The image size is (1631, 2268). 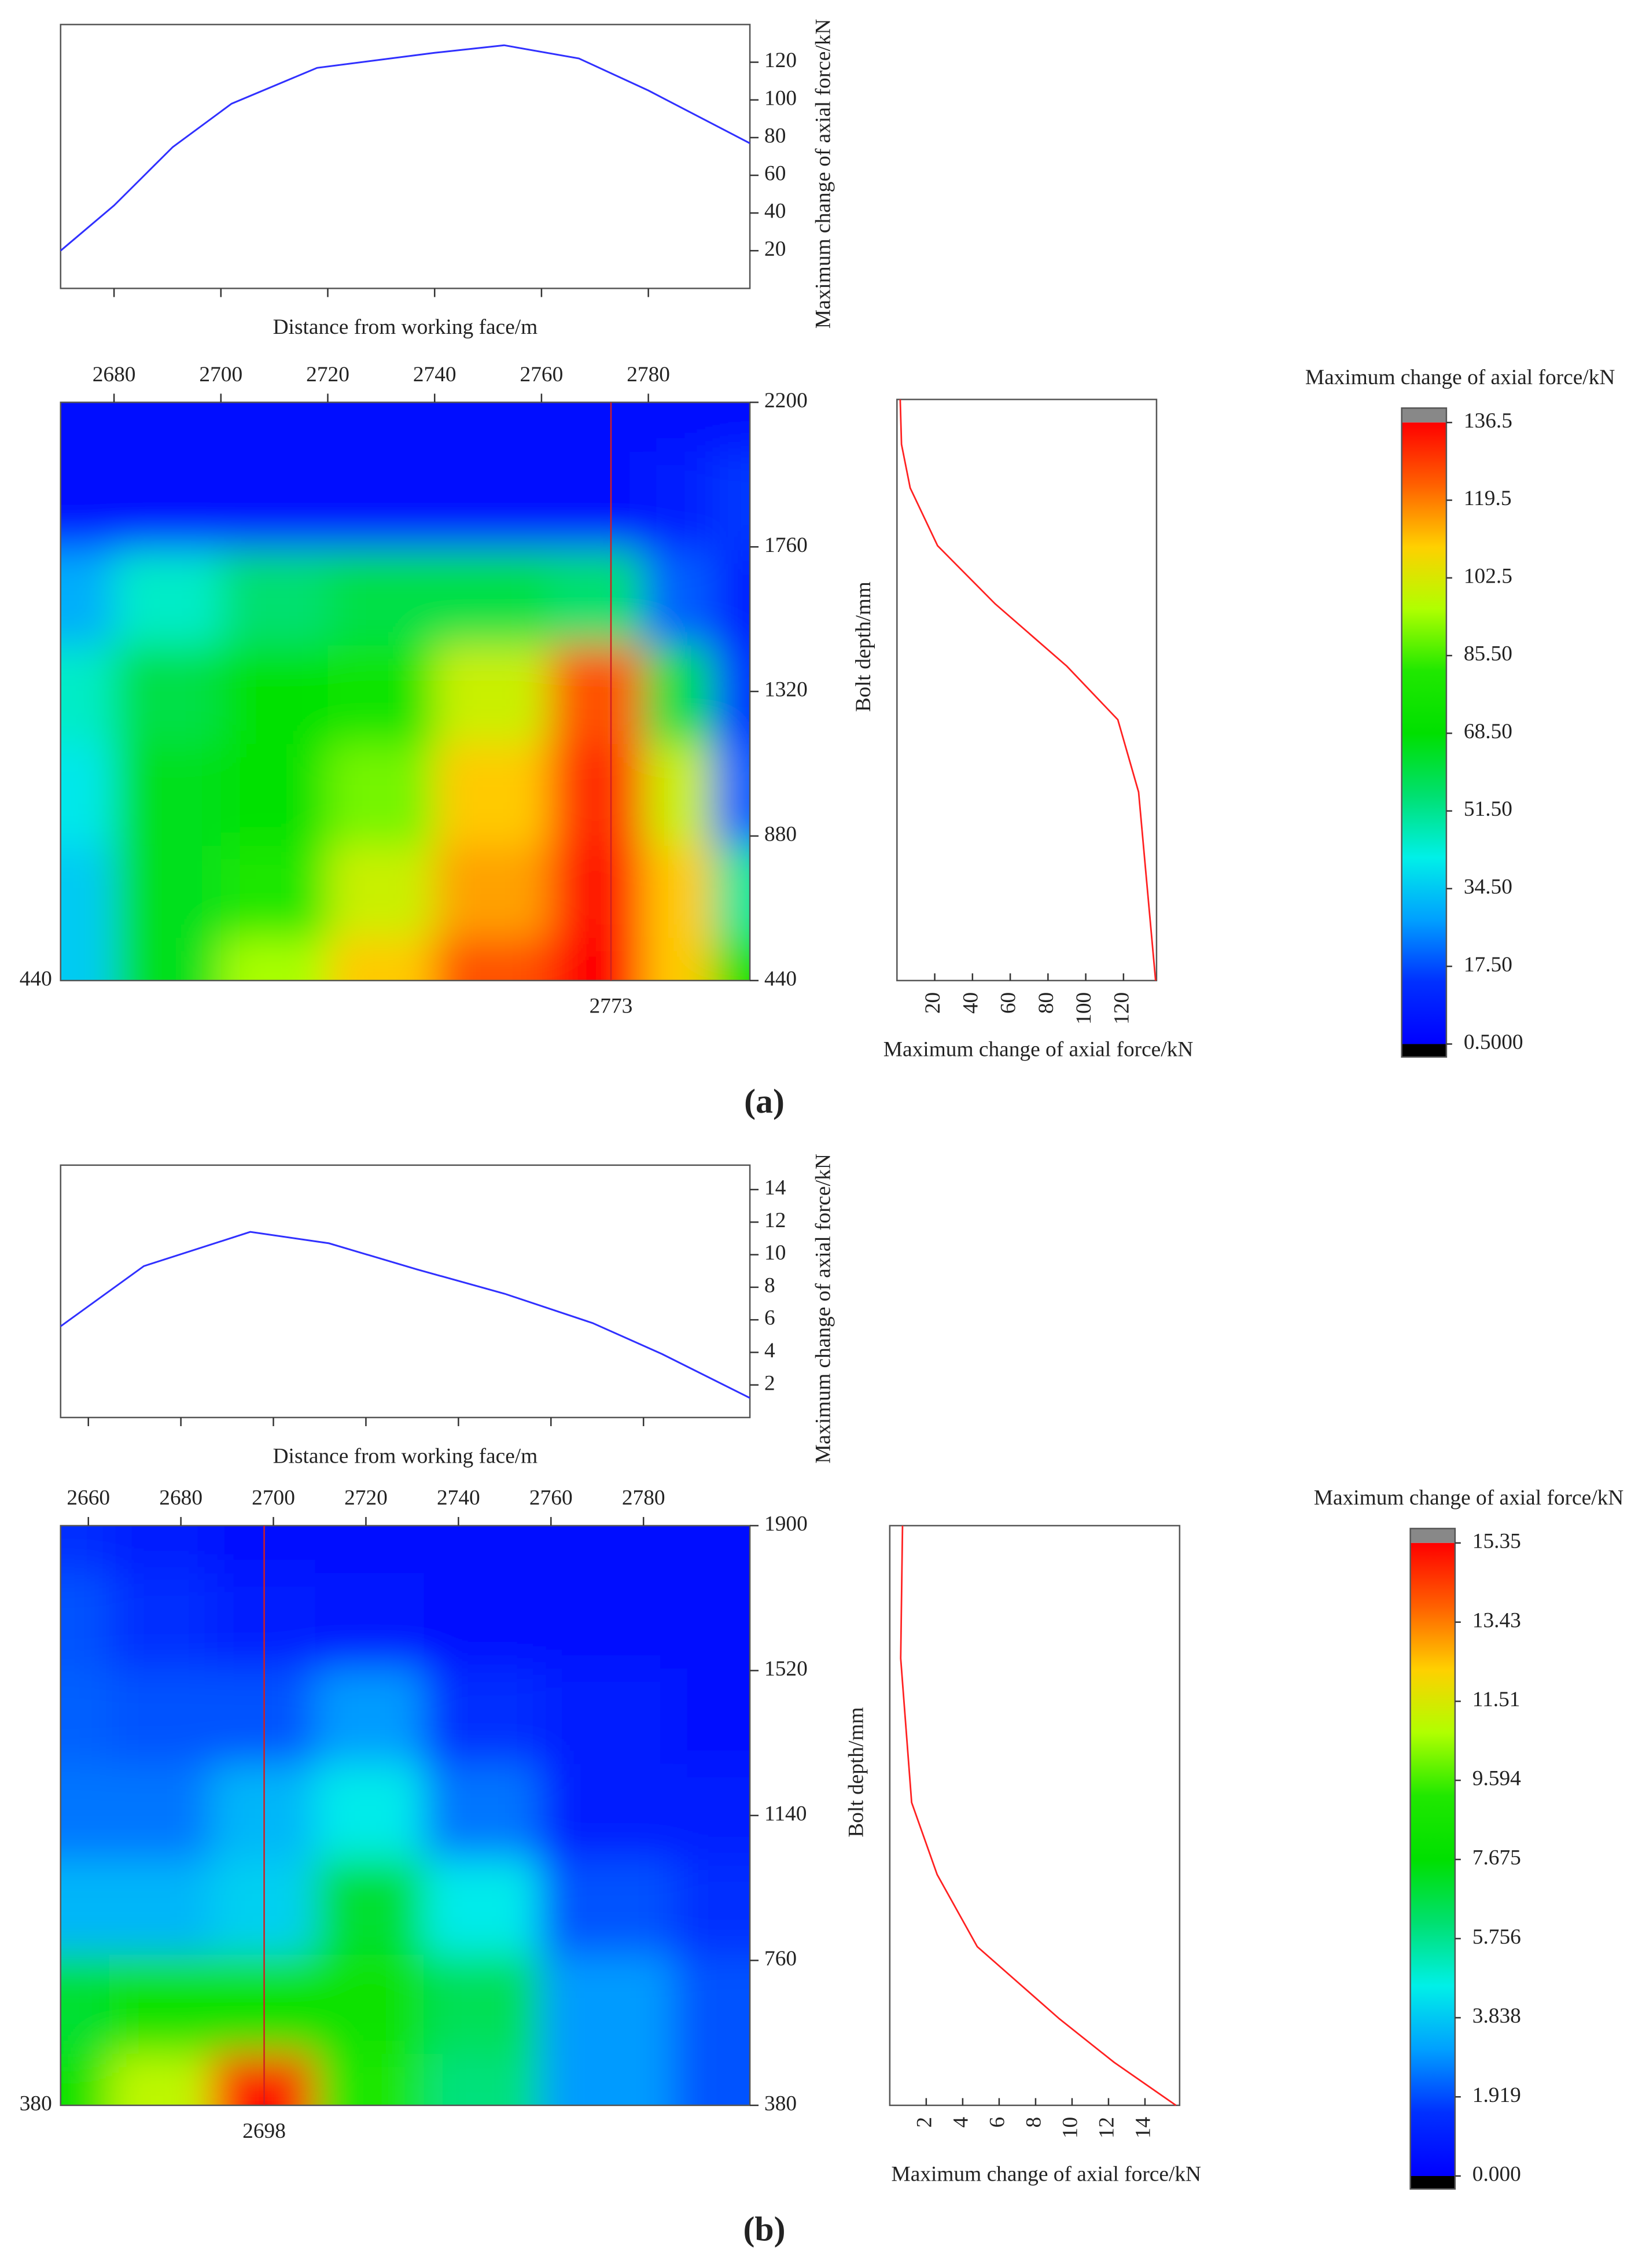 I want to click on colorbar-top-cap, so click(x=1432, y=1536).